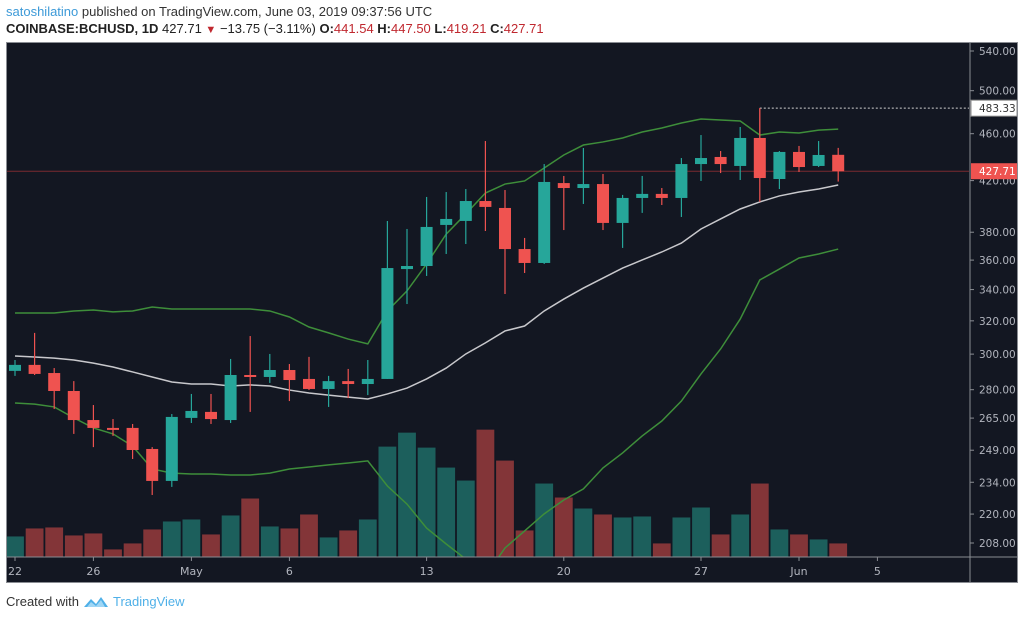  I want to click on price-change: −13.75 (−3.11%), so click(267, 28).